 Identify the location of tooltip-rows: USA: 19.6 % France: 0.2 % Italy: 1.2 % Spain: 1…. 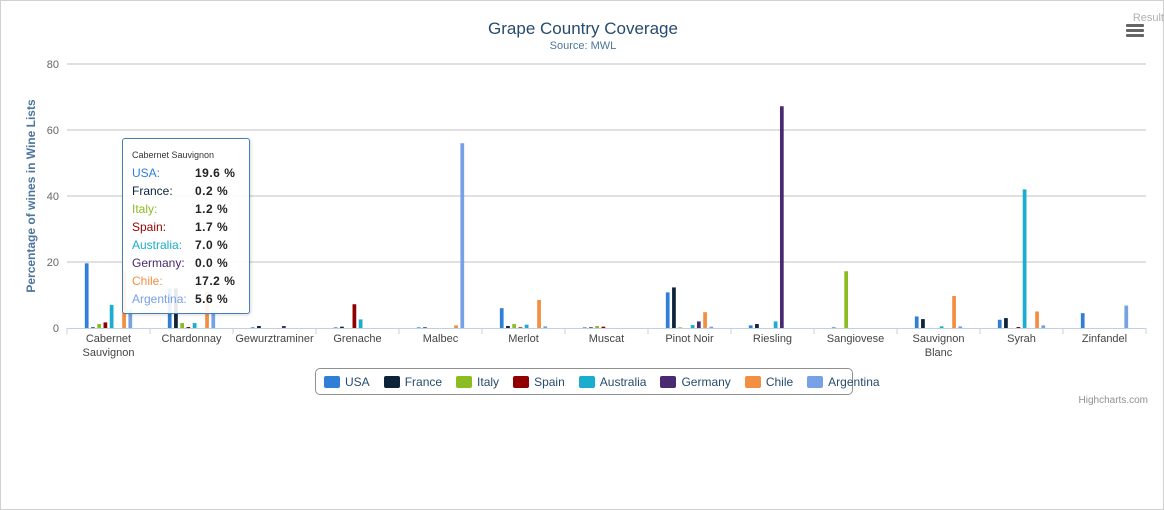
(186, 238).